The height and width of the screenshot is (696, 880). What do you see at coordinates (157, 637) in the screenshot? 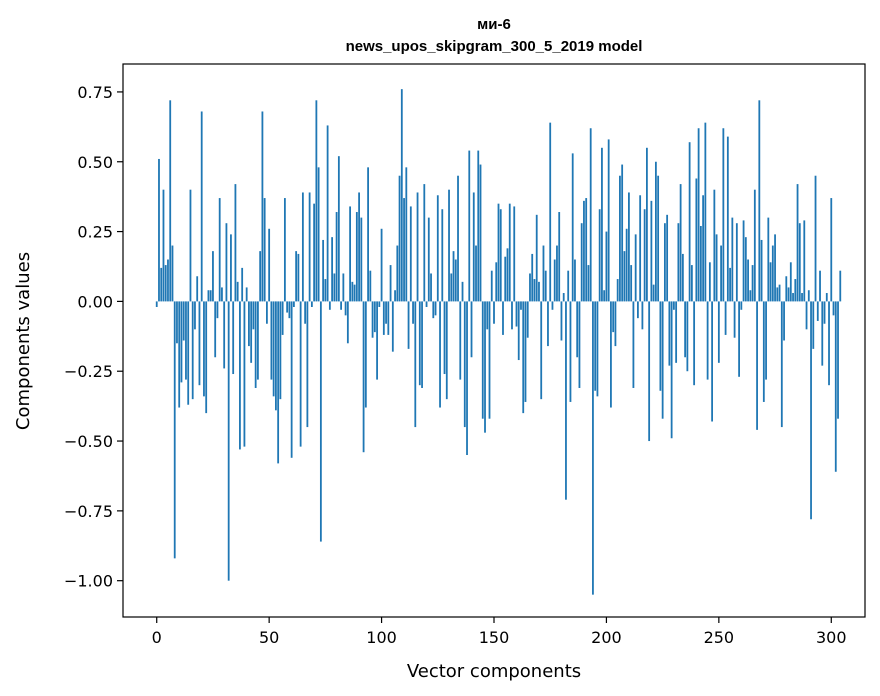
I see `x-tick-label: 0` at bounding box center [157, 637].